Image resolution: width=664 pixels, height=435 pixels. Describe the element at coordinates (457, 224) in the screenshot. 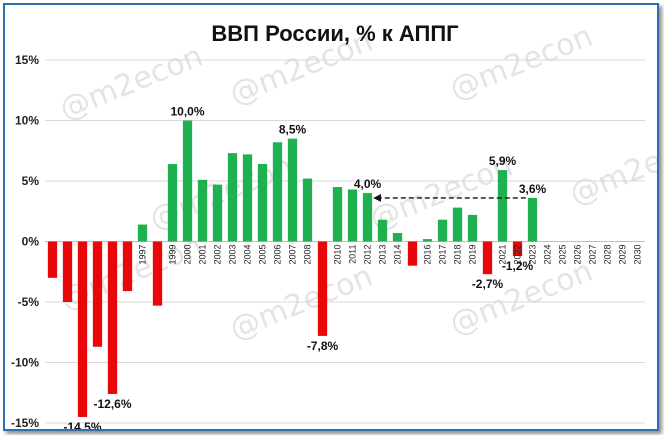

I see `bar-2018` at that location.